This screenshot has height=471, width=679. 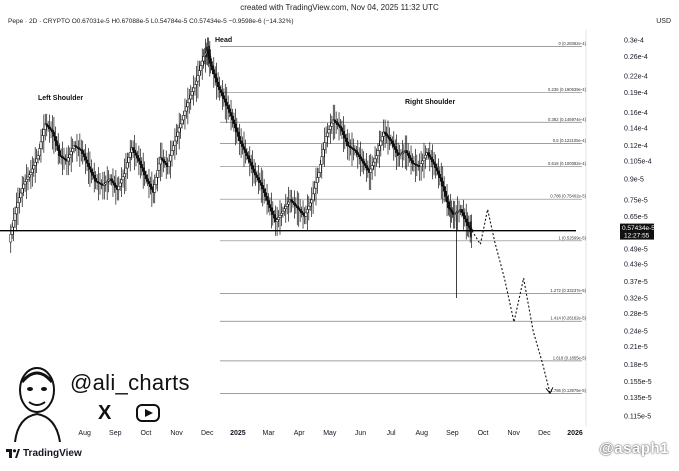 What do you see at coordinates (544, 433) in the screenshot?
I see `x-tick-label: Dec` at bounding box center [544, 433].